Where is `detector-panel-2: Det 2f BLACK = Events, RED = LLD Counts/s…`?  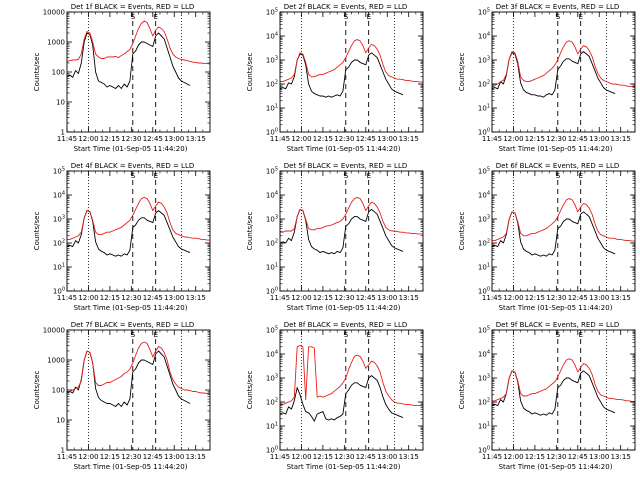 detector-panel-2: Det 2f BLACK = Events, RED = LLD Counts/s… is located at coordinates (335, 78).